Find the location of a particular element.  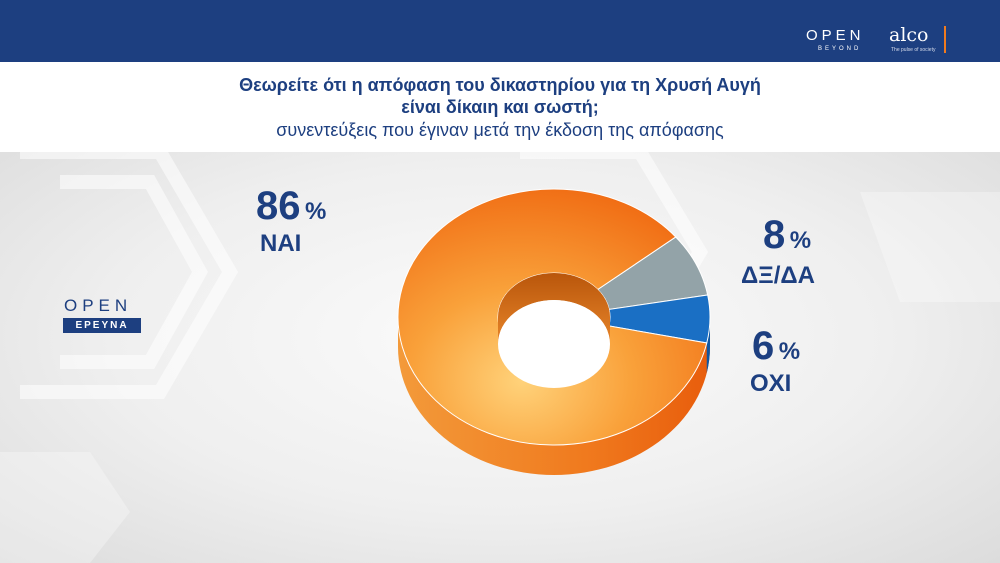

pct-sign-yes: % is located at coordinates (315, 211).